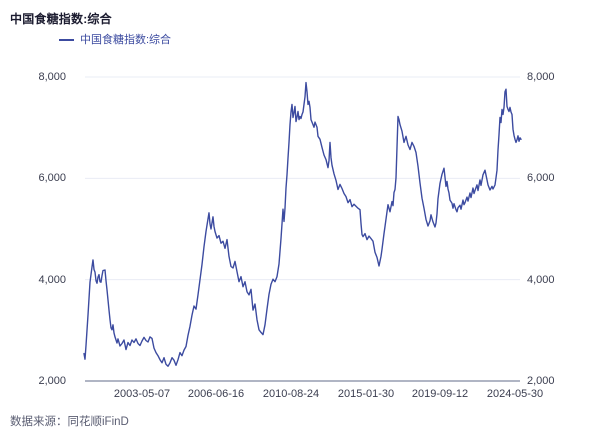  Describe the element at coordinates (69, 422) in the screenshot. I see `data-source: 数据来源：同花顺iFinD` at that location.